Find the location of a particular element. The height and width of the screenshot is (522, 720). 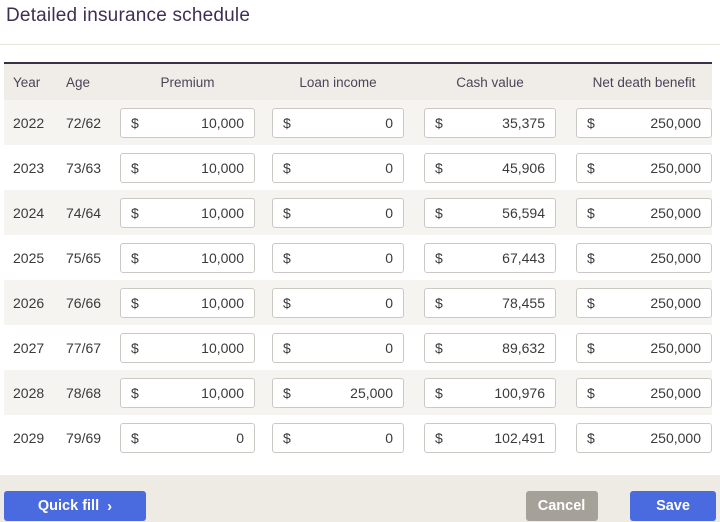

age-cell: 79/69 is located at coordinates (84, 437).